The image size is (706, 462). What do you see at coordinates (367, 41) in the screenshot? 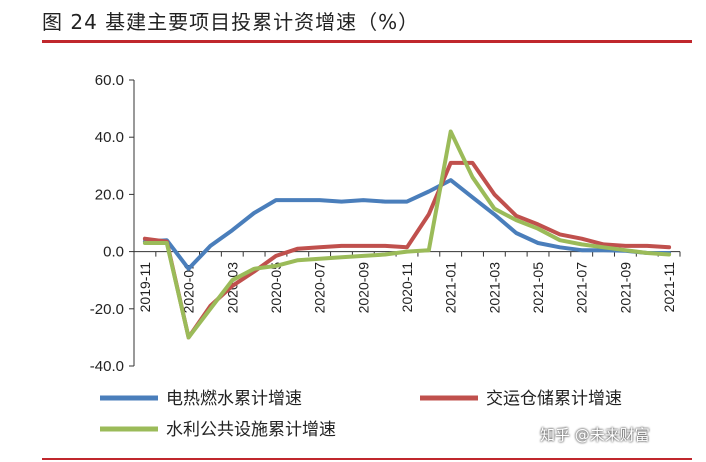
I see `title-divider` at bounding box center [367, 41].